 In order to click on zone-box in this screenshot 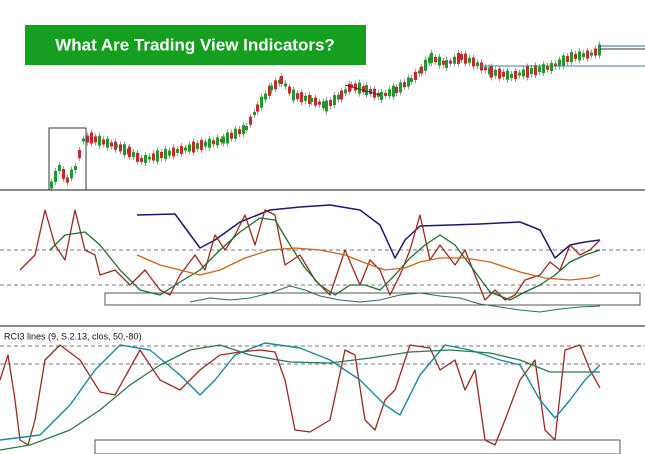, I will do `click(357, 446)`.